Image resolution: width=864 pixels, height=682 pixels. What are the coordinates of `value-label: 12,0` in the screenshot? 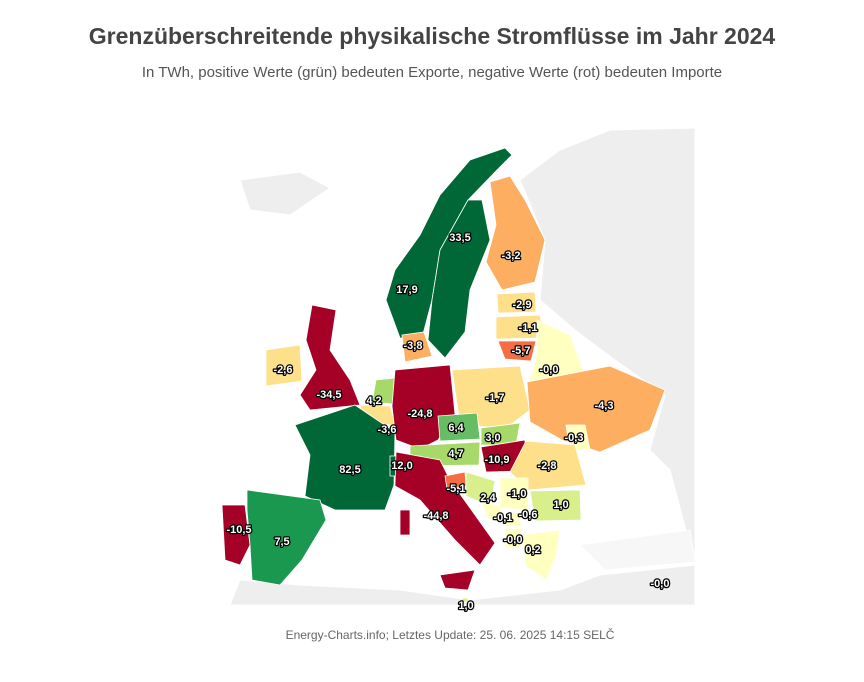 It's located at (401, 466).